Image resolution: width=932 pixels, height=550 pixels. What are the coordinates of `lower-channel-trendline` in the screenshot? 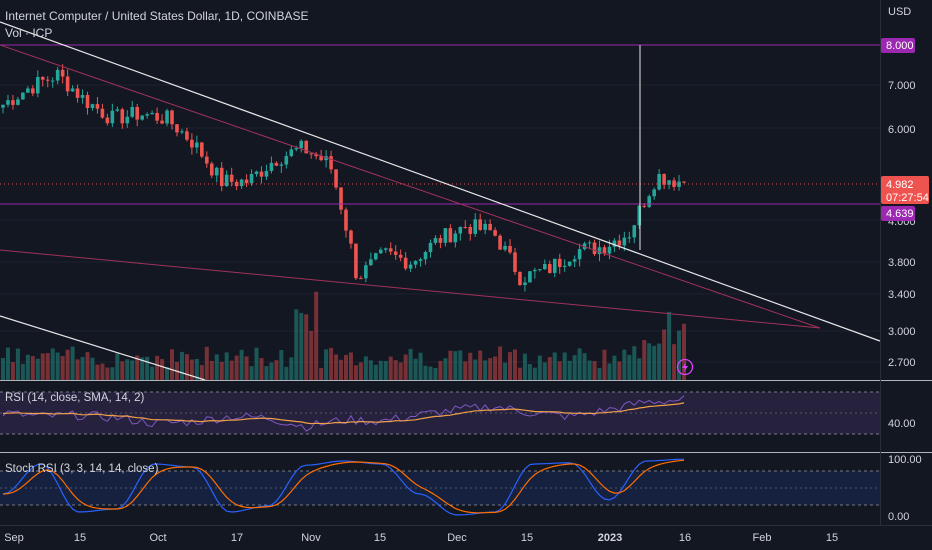 It's located at (103, 348).